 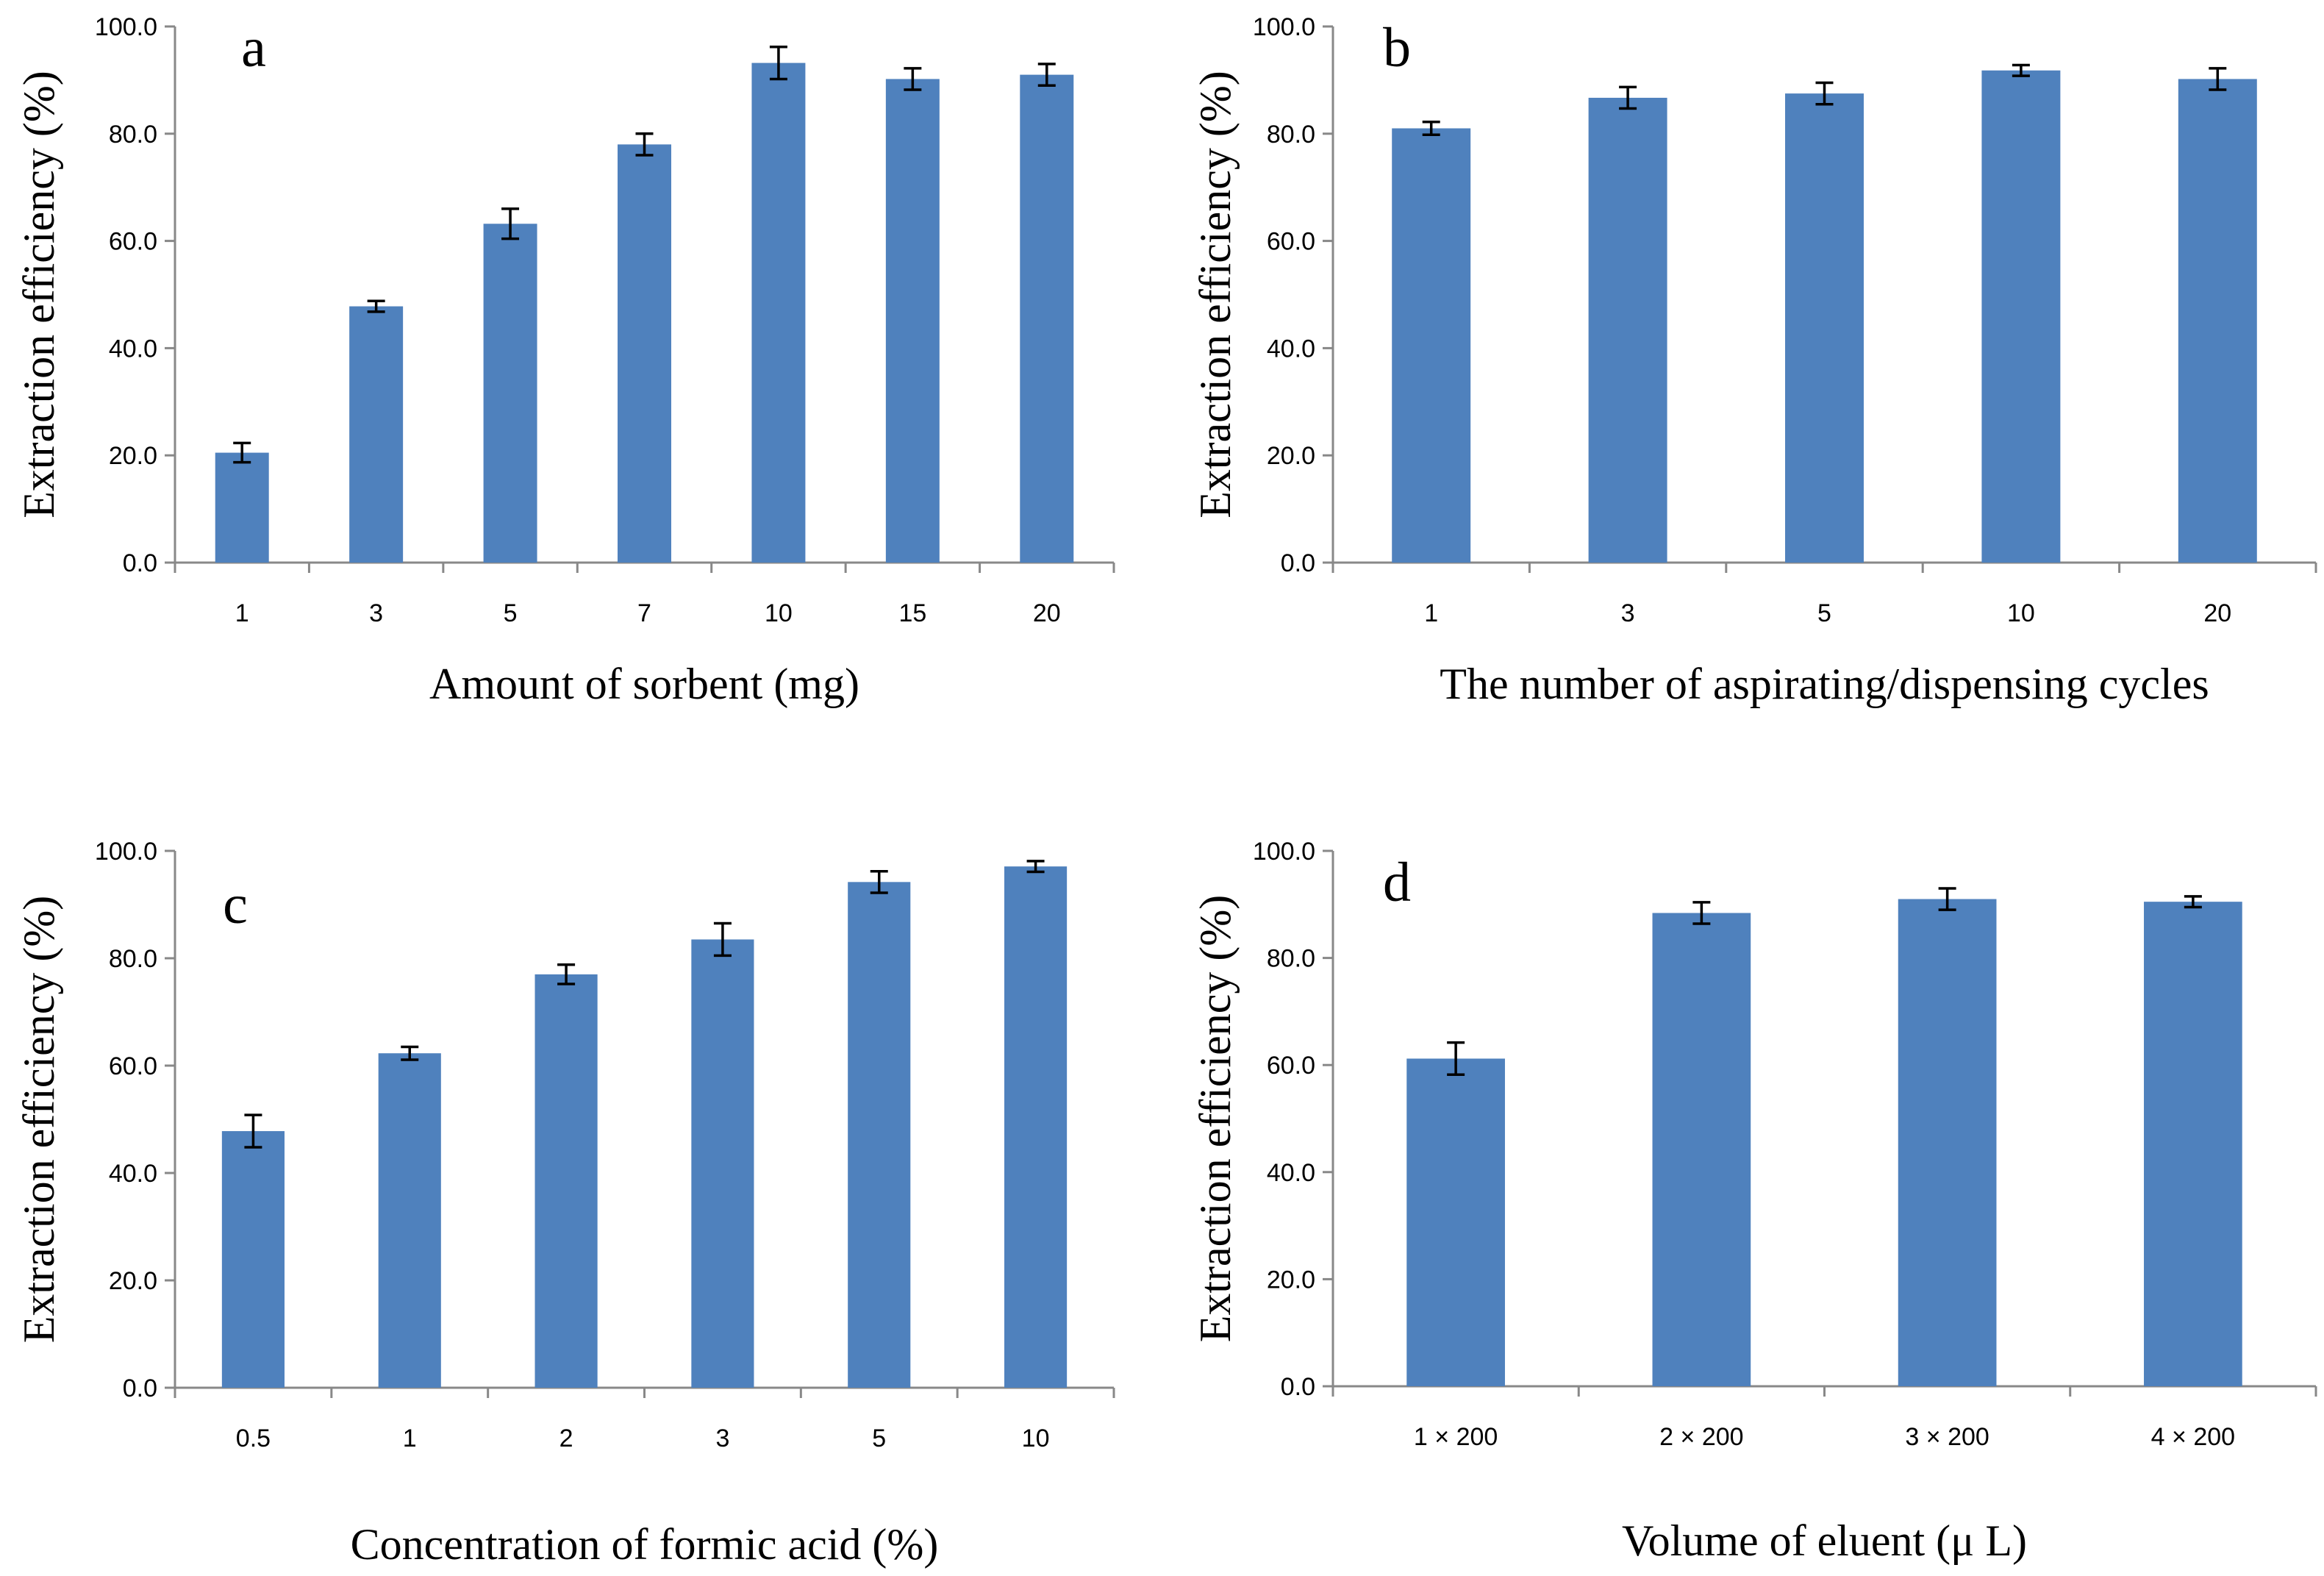 I want to click on x-axis-title: Amount of sorbent (mg), so click(x=644, y=684).